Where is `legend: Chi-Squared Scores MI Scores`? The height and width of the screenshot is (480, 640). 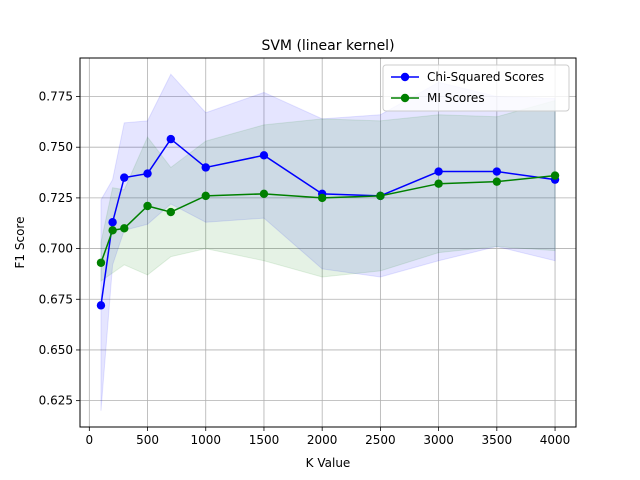
legend: Chi-Squared Scores MI Scores is located at coordinates (476, 88).